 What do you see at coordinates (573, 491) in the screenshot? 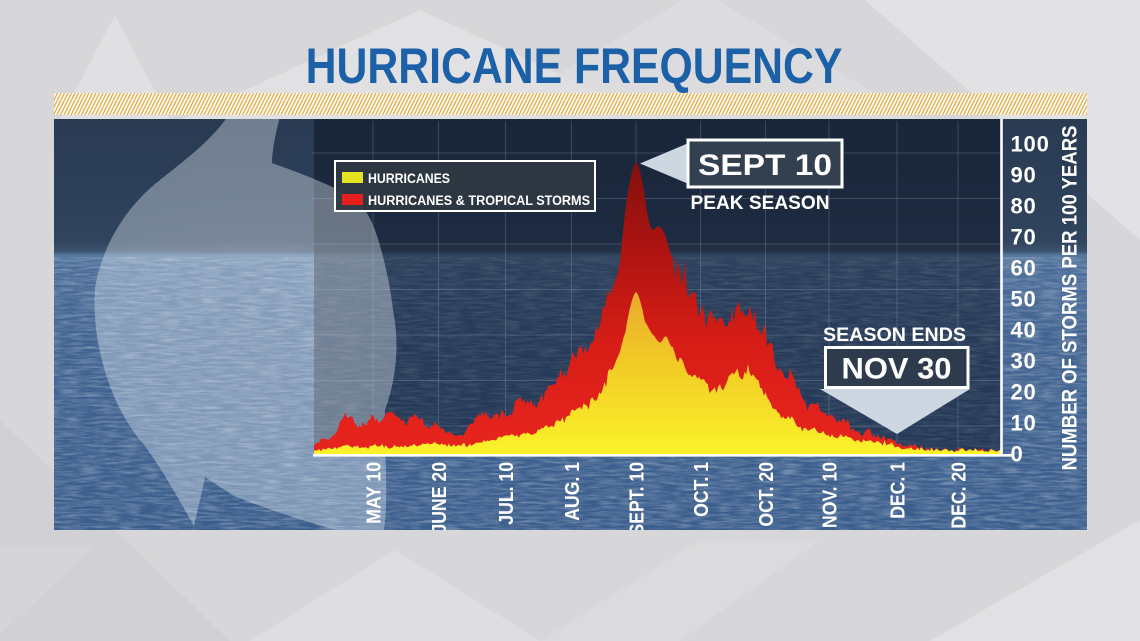
I see `svg-text: AUG. 1` at bounding box center [573, 491].